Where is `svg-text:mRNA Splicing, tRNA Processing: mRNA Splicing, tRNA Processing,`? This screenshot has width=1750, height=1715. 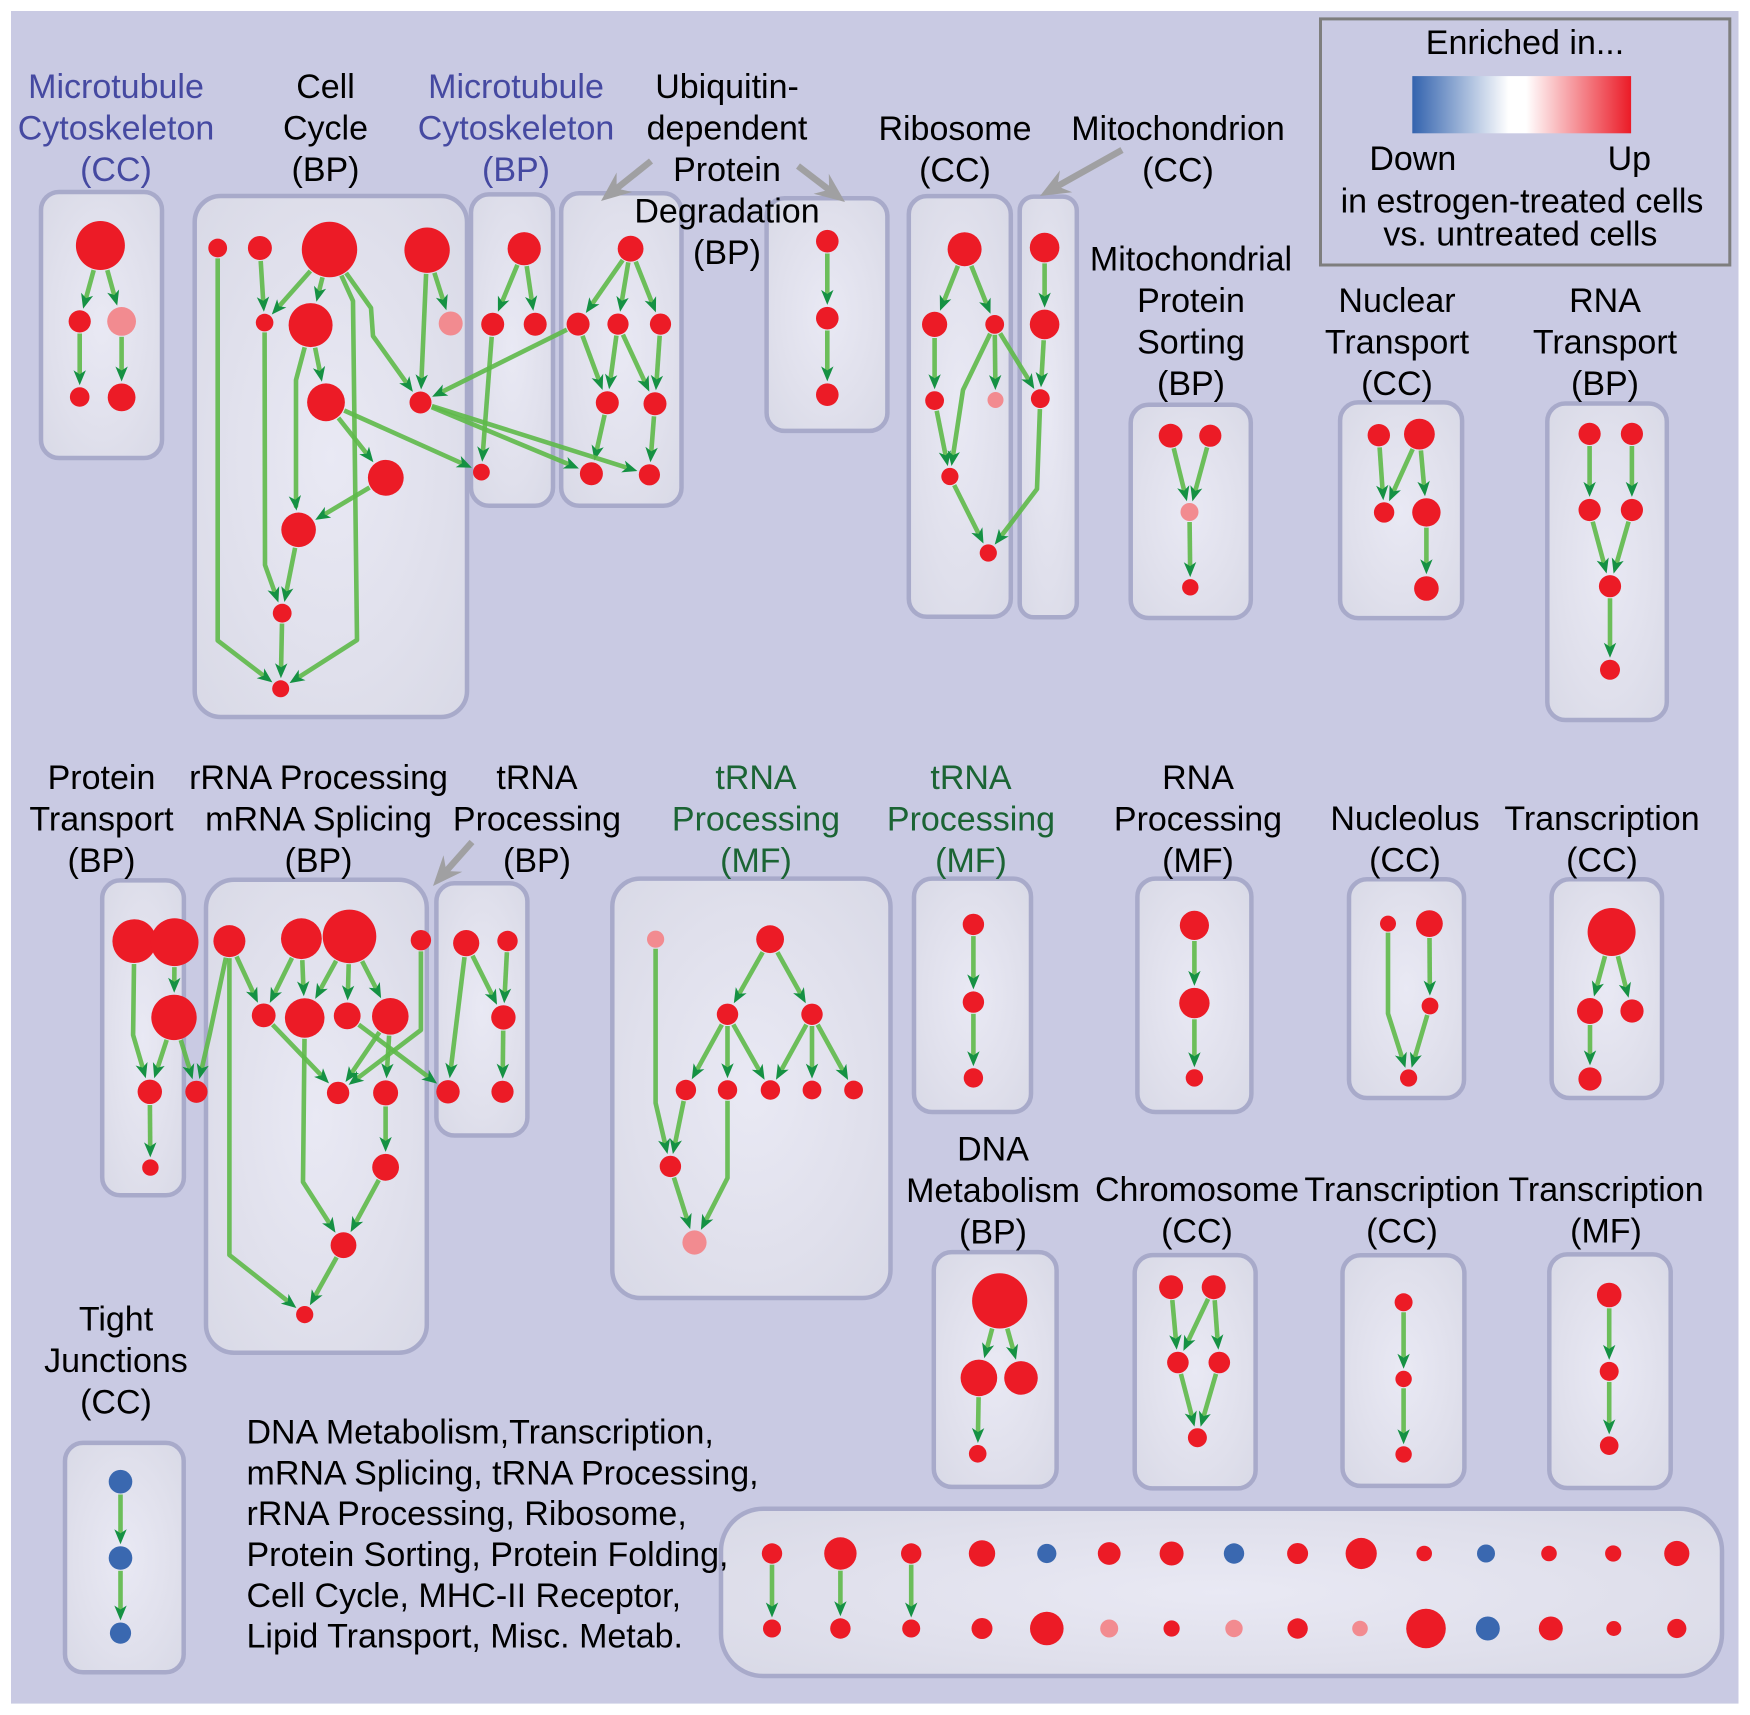
svg-text:mRNA Splicing, tRNA Processing: mRNA Splicing, tRNA Processing, is located at coordinates (503, 1473).